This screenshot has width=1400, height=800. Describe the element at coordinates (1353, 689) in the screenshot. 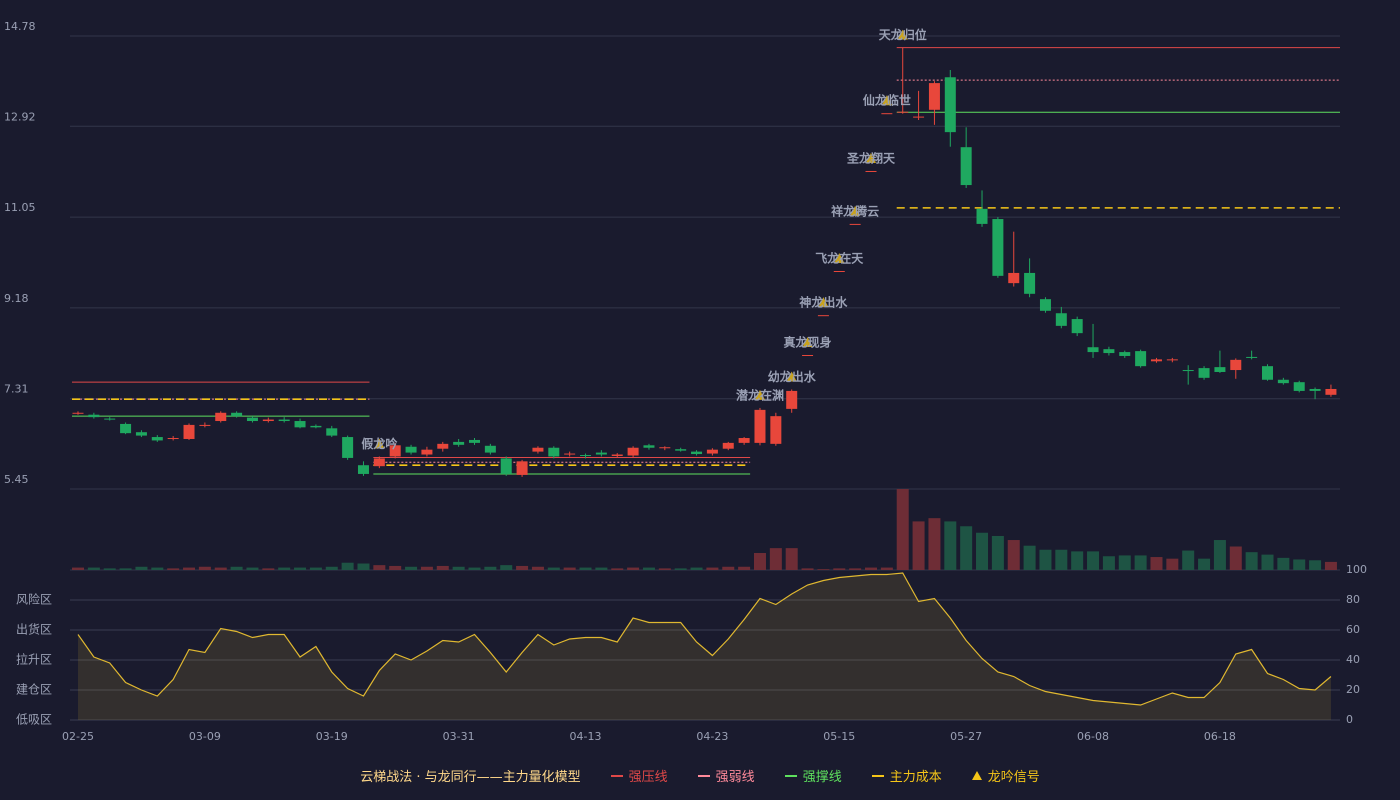

I see `y2-tick-label: 20` at that location.